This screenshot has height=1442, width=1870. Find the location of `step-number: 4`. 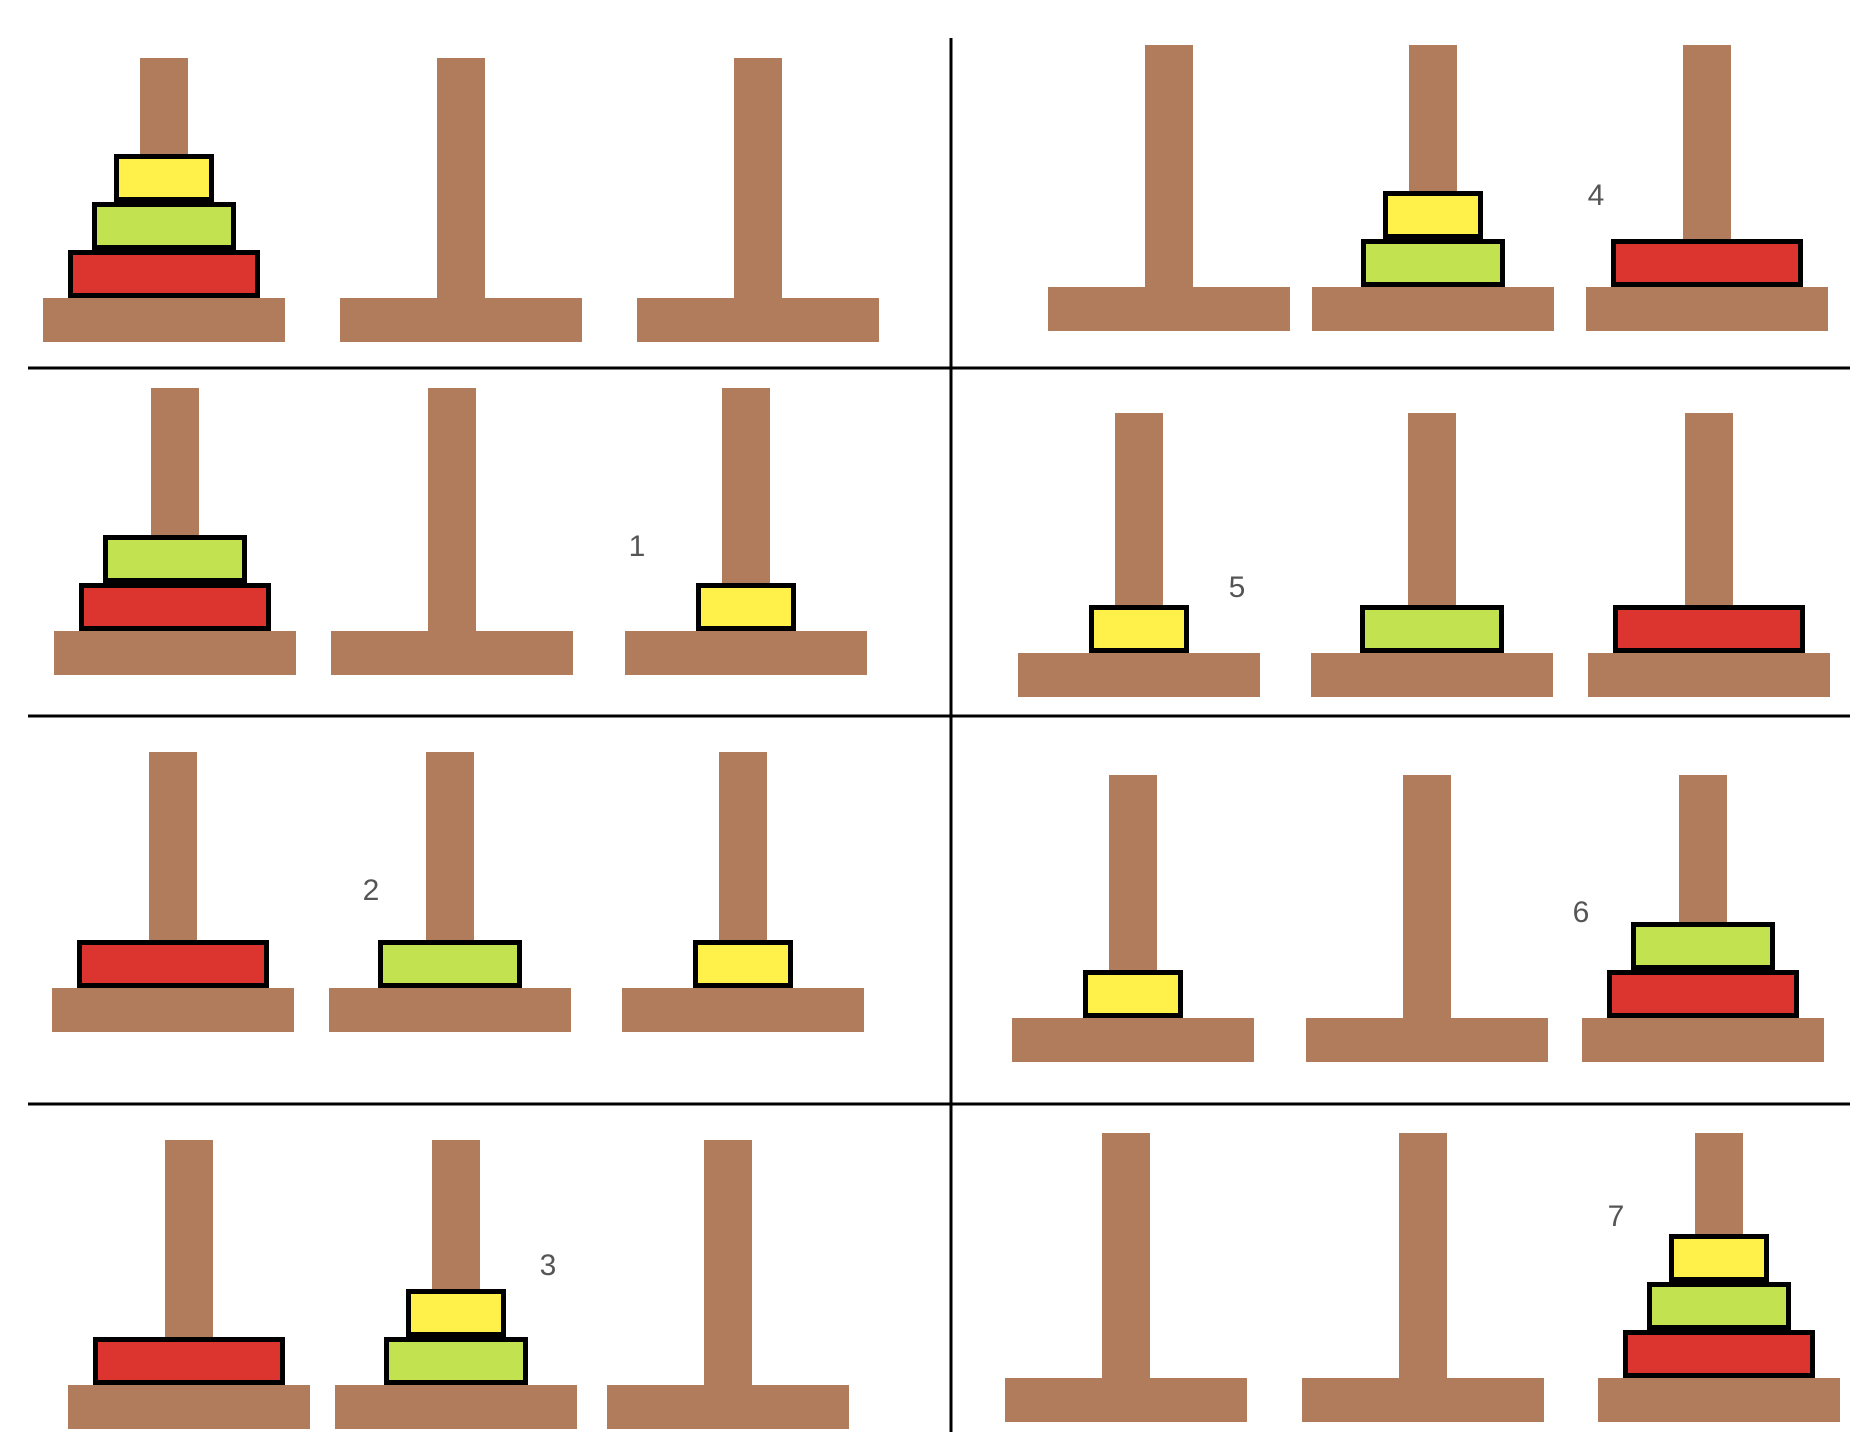

step-number: 4 is located at coordinates (1596, 195).